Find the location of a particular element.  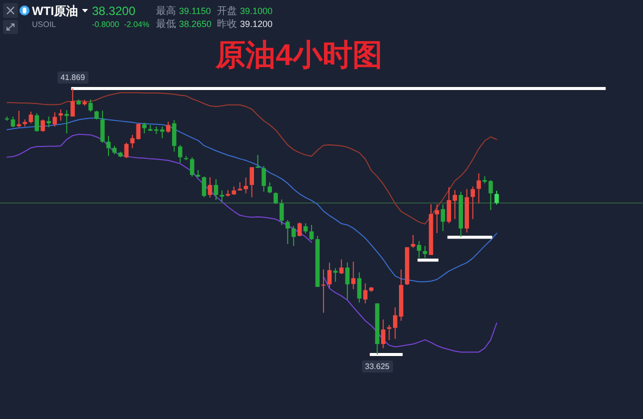

annotation: 41.869 is located at coordinates (73, 77).